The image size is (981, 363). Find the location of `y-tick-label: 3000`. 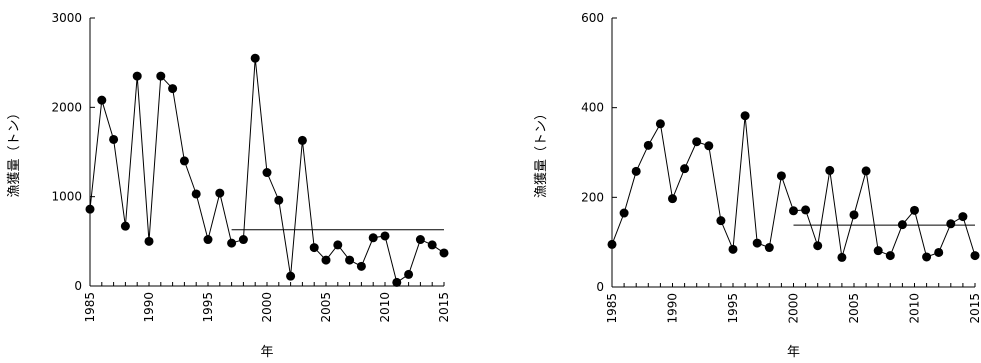

y-tick-label: 3000 is located at coordinates (66, 18).